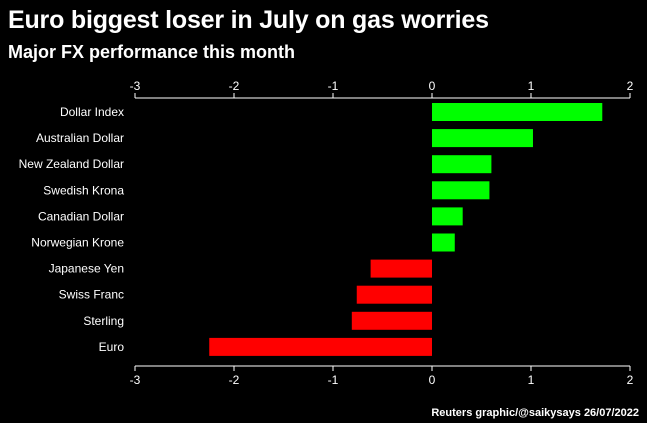 This screenshot has height=423, width=647. What do you see at coordinates (630, 86) in the screenshot?
I see `top-axis-tick-label: 2` at bounding box center [630, 86].